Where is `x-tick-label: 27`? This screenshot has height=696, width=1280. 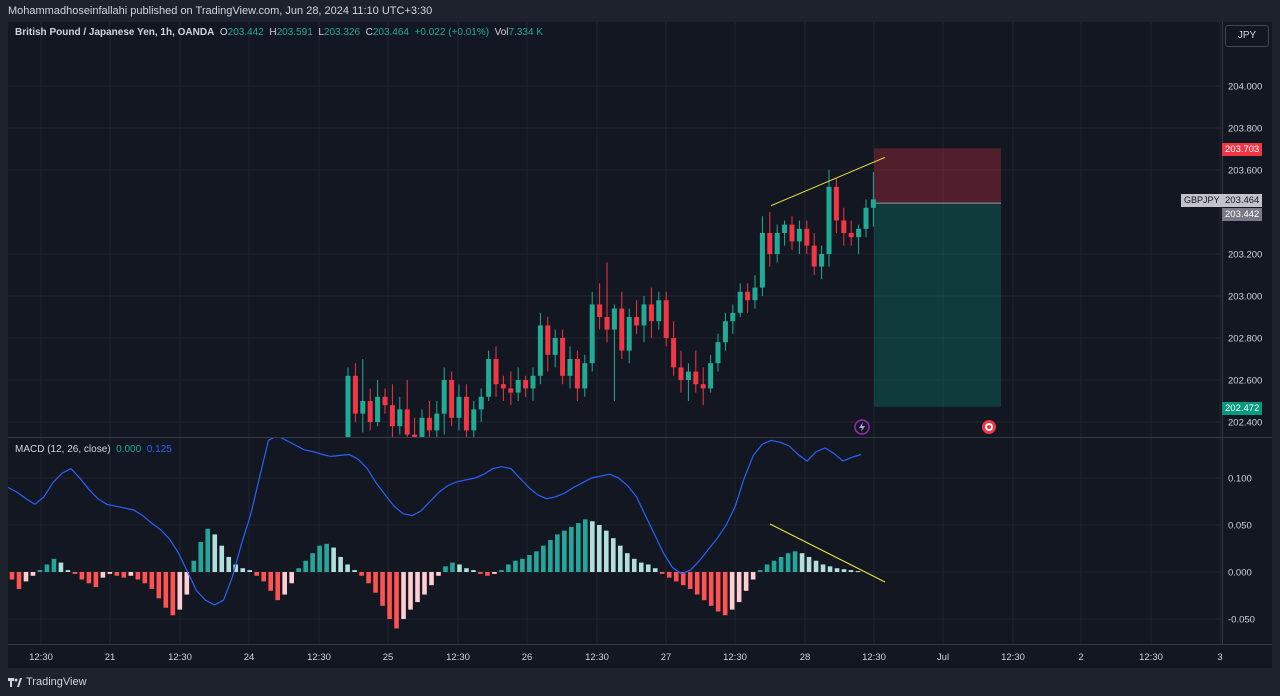 x-tick-label: 27 is located at coordinates (666, 657).